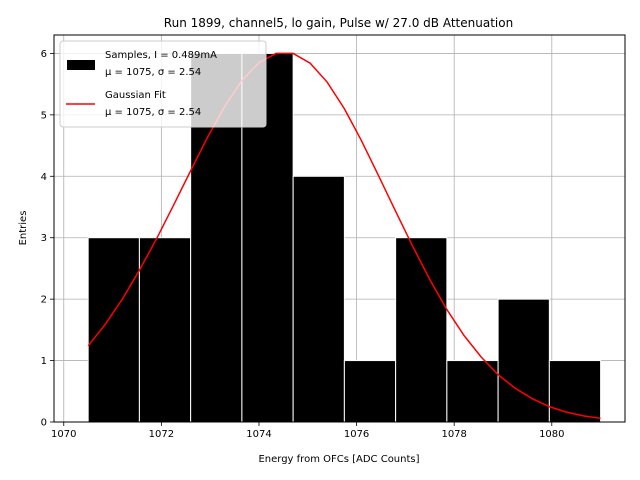 This screenshot has width=640, height=480. What do you see at coordinates (135, 95) in the screenshot?
I see `legend-label-gaussian-fit: Gaussian Fit` at bounding box center [135, 95].